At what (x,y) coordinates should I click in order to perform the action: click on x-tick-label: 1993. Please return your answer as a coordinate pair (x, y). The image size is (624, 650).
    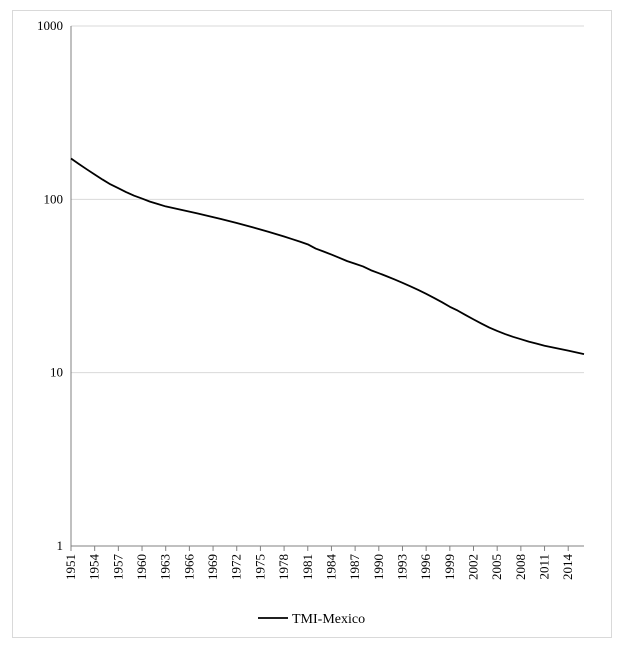
    Looking at the image, I should click on (401, 567).